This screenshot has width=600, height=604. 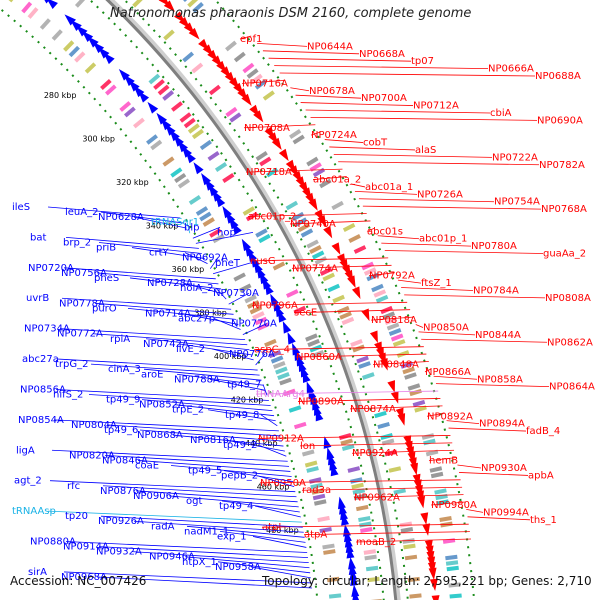 I want to click on minus-gene-label: nadM1_1, so click(x=206, y=531).